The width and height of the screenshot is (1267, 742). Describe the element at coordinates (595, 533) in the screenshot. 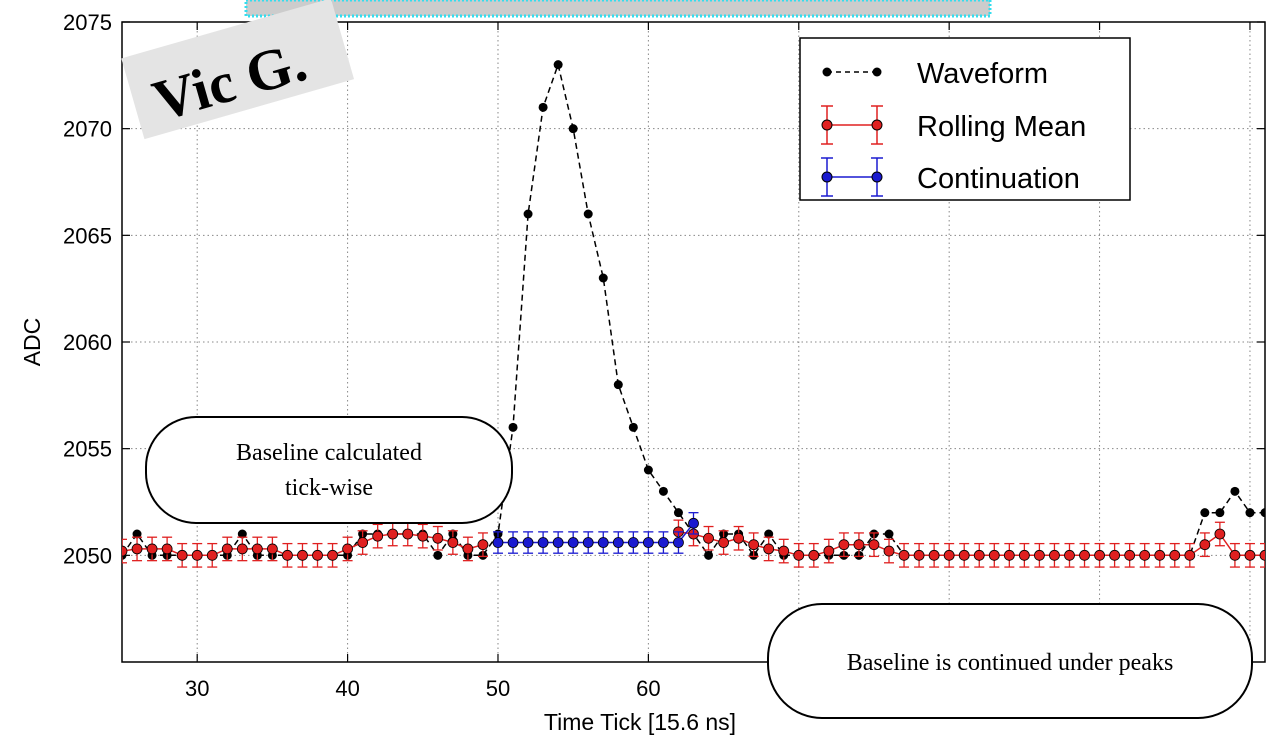

I see `series-continuation` at that location.